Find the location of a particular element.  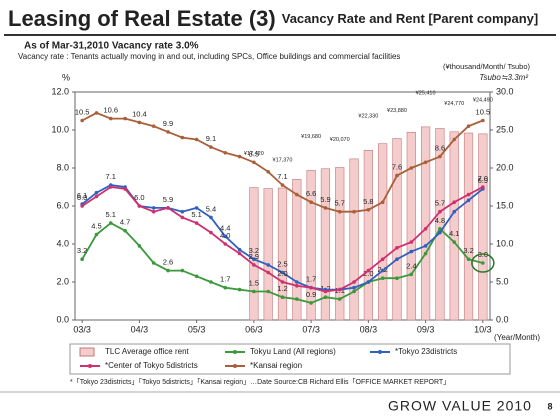

point-label: 10.4 is located at coordinates (139, 113).